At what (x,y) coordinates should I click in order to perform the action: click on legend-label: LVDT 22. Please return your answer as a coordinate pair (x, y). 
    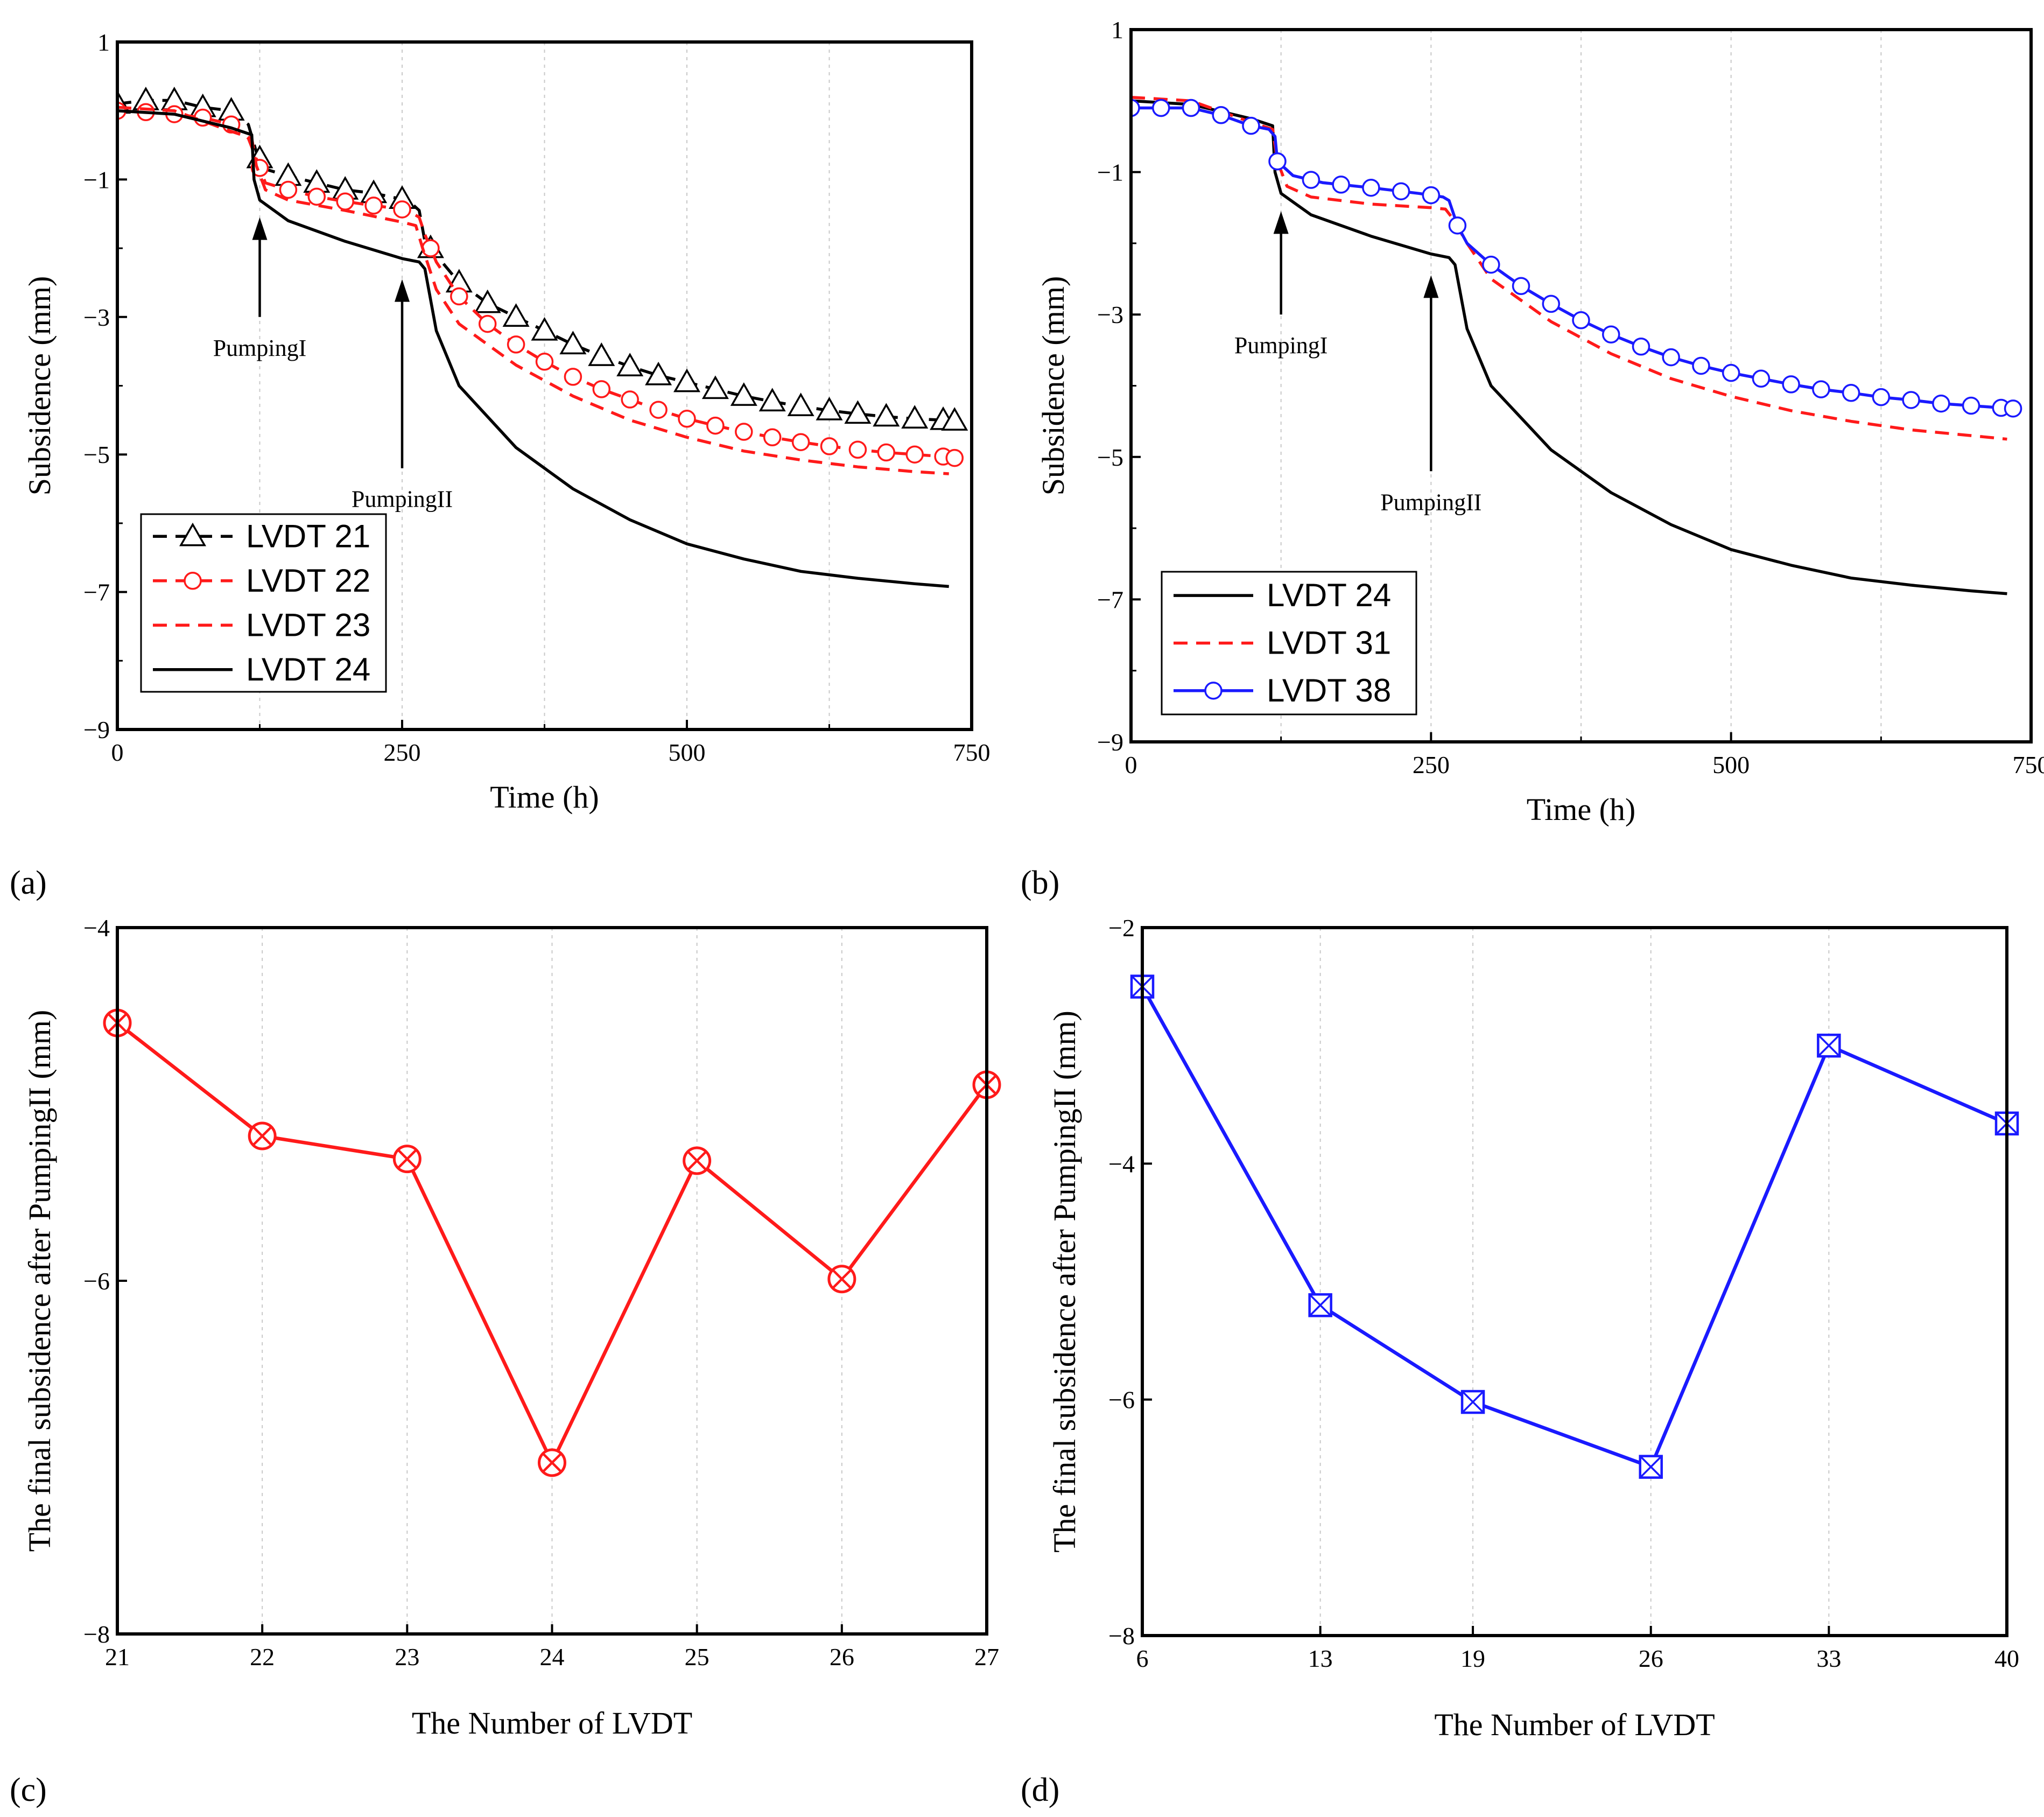
    Looking at the image, I should click on (308, 581).